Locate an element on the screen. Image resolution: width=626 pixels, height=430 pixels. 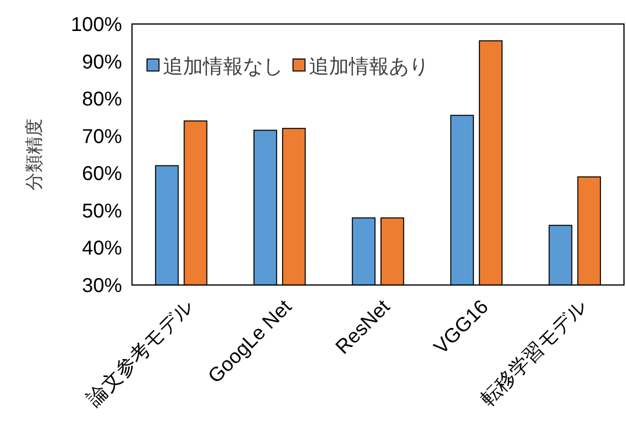
y-tick-label: 80% is located at coordinates (102, 99).